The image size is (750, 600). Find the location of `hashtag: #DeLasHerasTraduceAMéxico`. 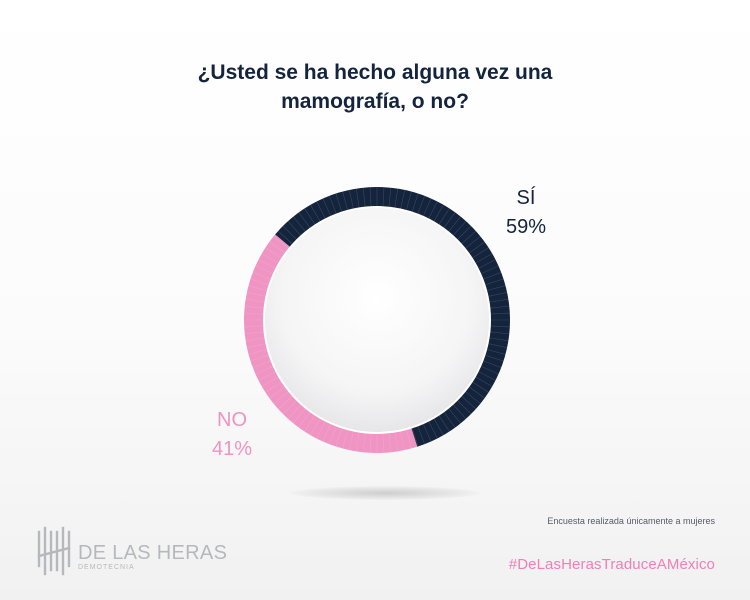

hashtag: #DeLasHerasTraduceAMéxico is located at coordinates (611, 564).